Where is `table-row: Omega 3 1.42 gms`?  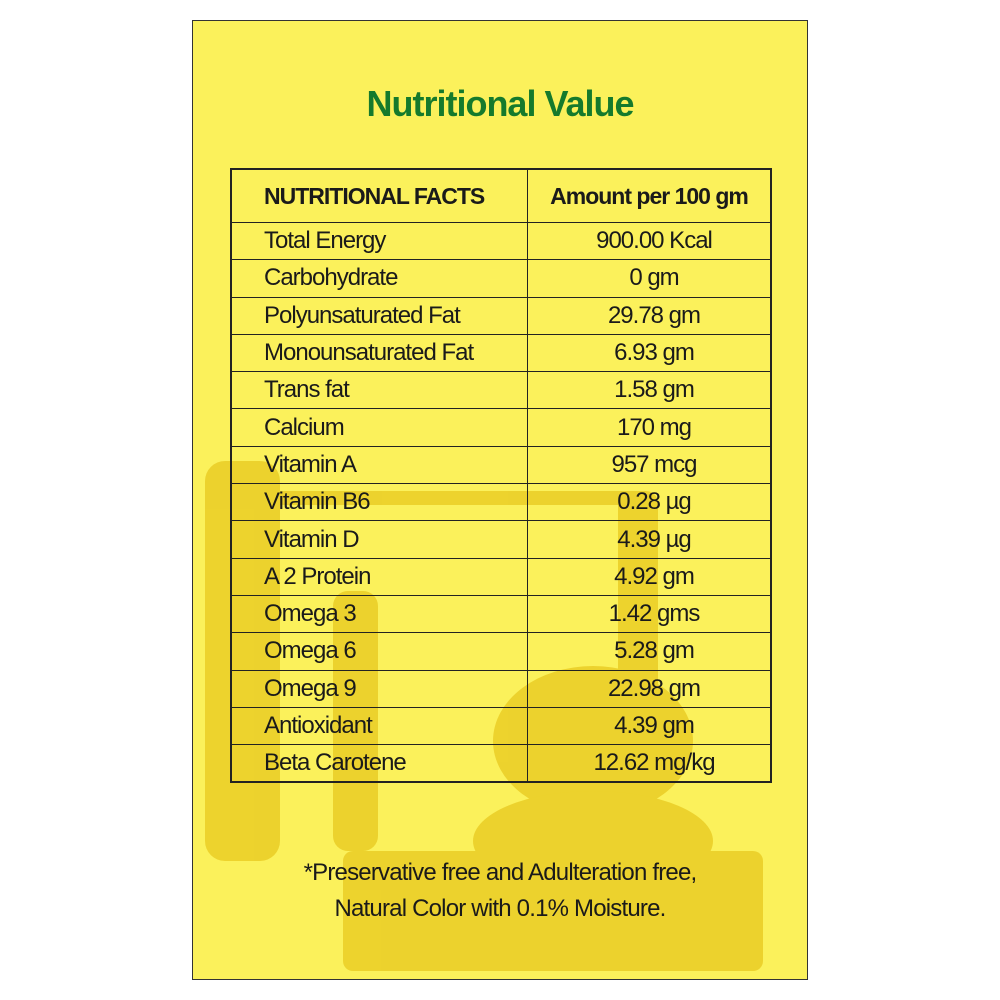 table-row: Omega 3 1.42 gms is located at coordinates (501, 614).